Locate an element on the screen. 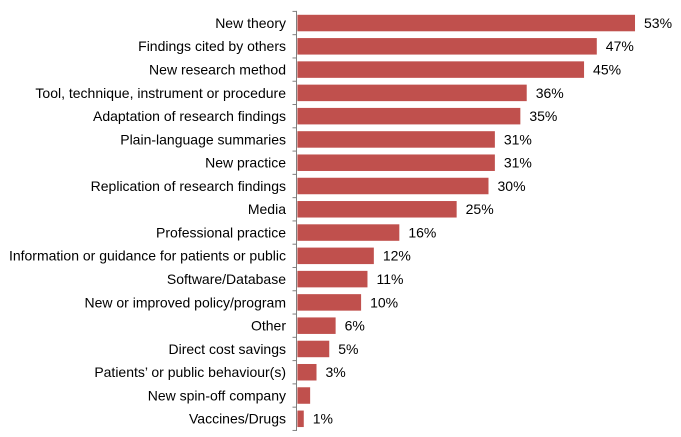 The image size is (681, 437). svg-text: Vaccines/Drugs is located at coordinates (237, 419).